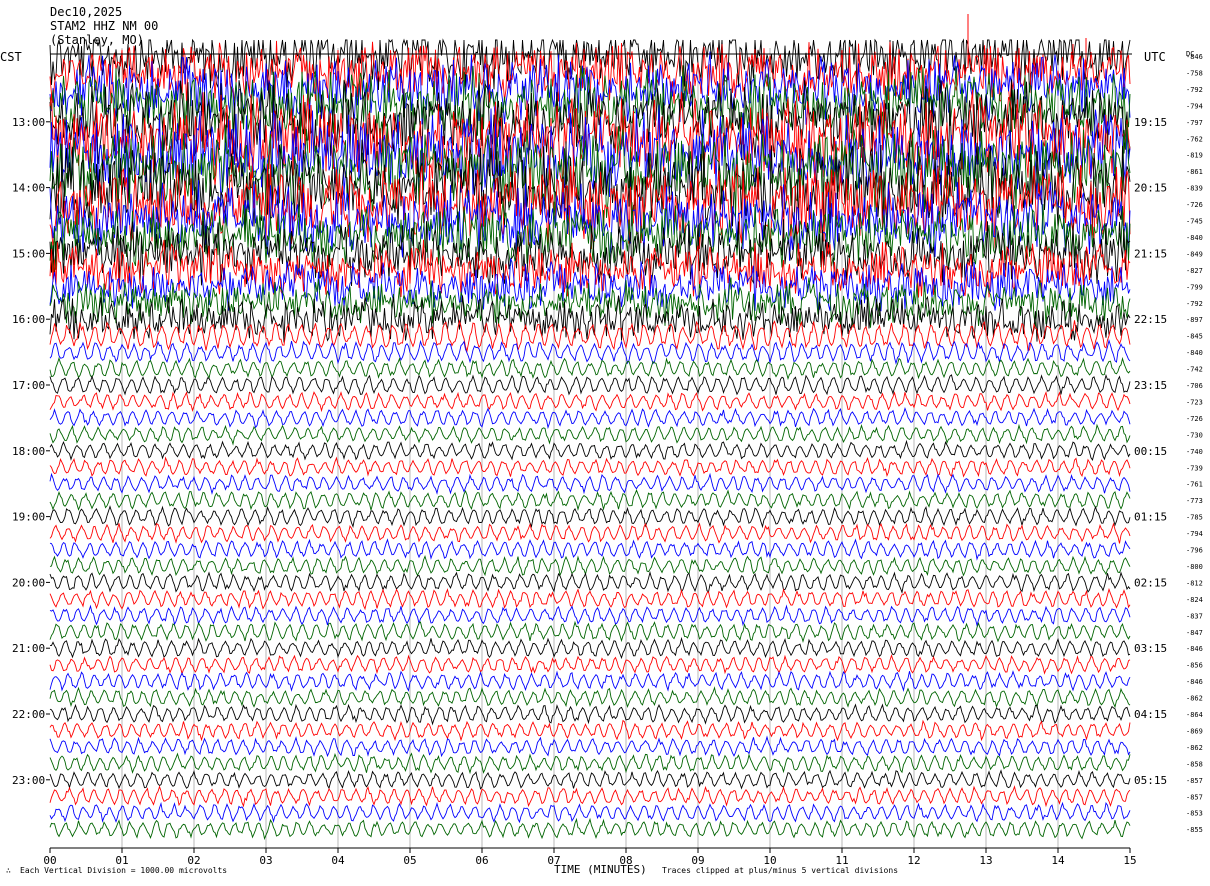  What do you see at coordinates (1194, 583) in the screenshot?
I see `dc-offset-32: -812` at bounding box center [1194, 583].